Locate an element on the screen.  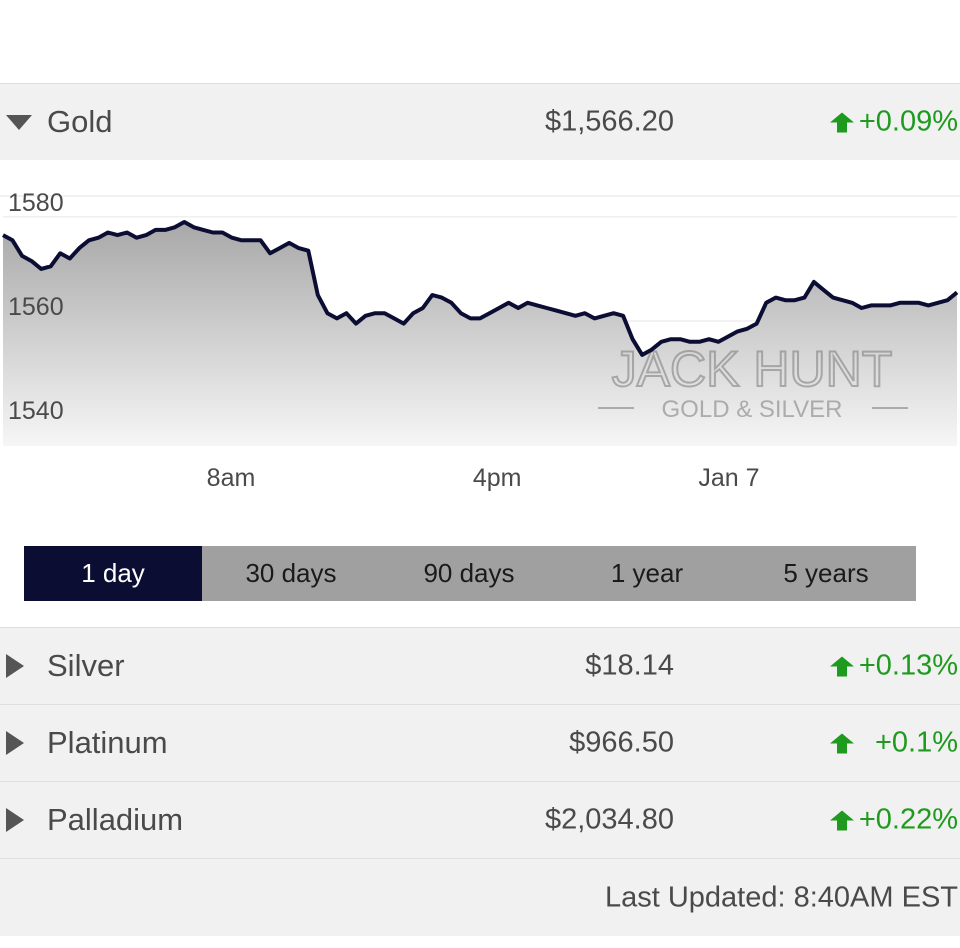
tab-1-year: 1 year is located at coordinates (647, 573).